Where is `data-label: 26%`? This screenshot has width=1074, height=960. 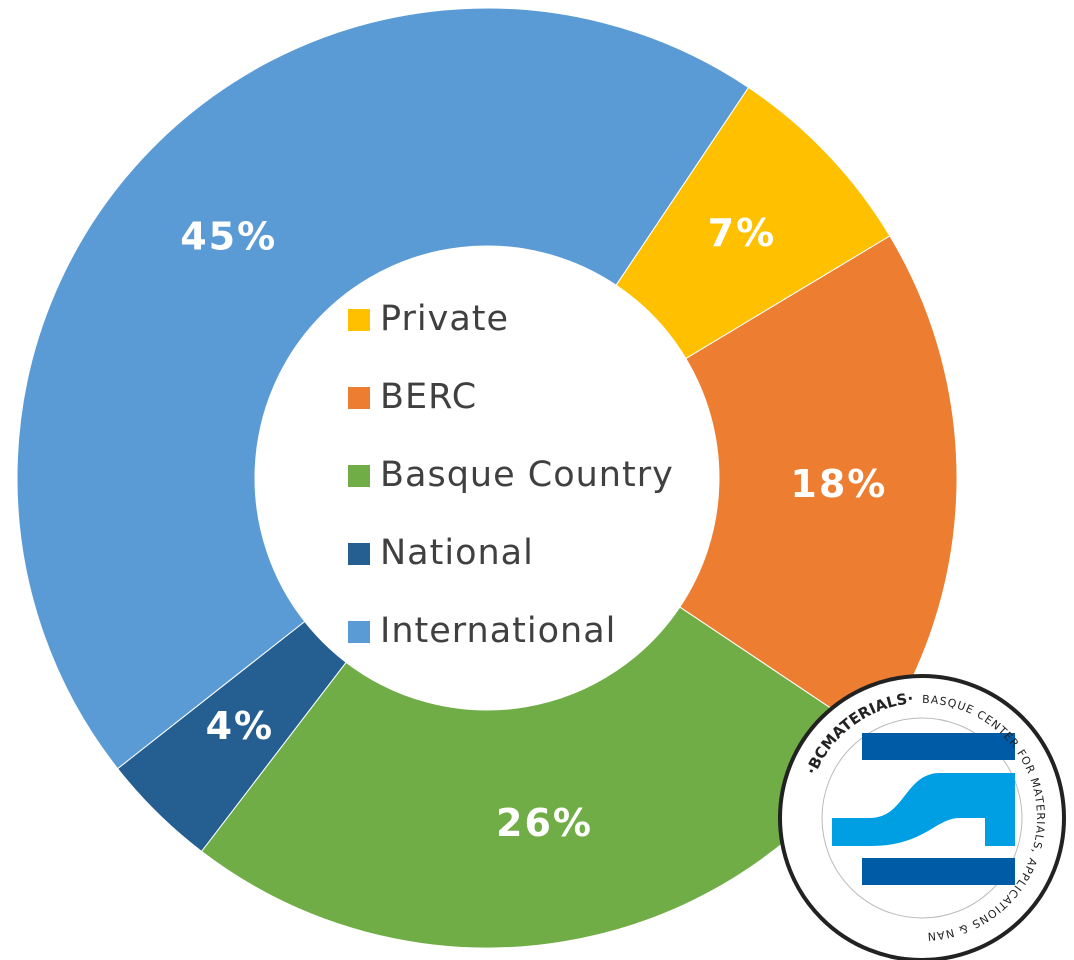
data-label: 26% is located at coordinates (544, 823).